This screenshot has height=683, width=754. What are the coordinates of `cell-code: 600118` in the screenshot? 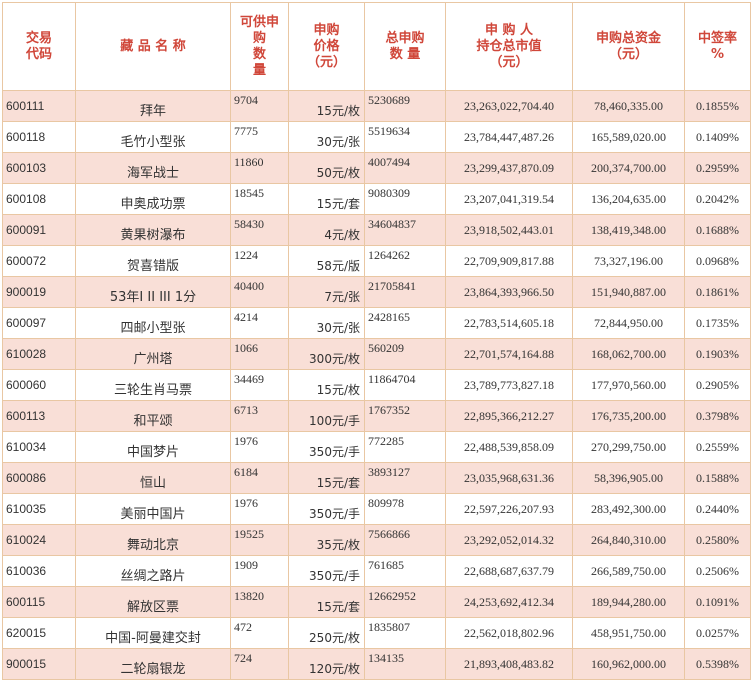 It's located at (39, 137).